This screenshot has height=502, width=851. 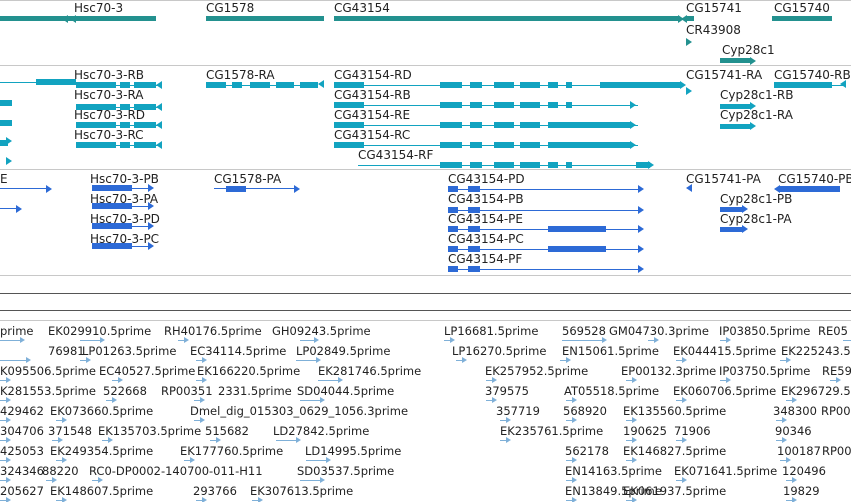 I want to click on transcript-label: CG43154-RC, so click(x=372, y=135).